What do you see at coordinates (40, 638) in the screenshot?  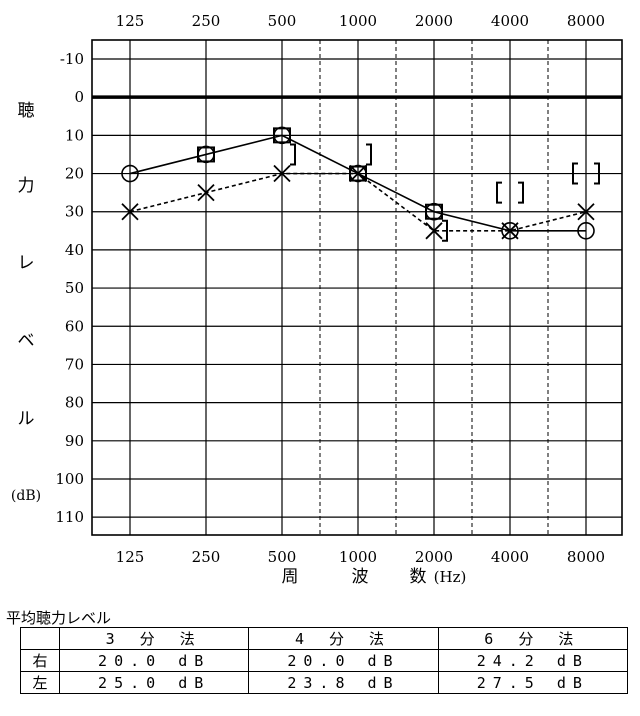 I see `table-corner` at bounding box center [40, 638].